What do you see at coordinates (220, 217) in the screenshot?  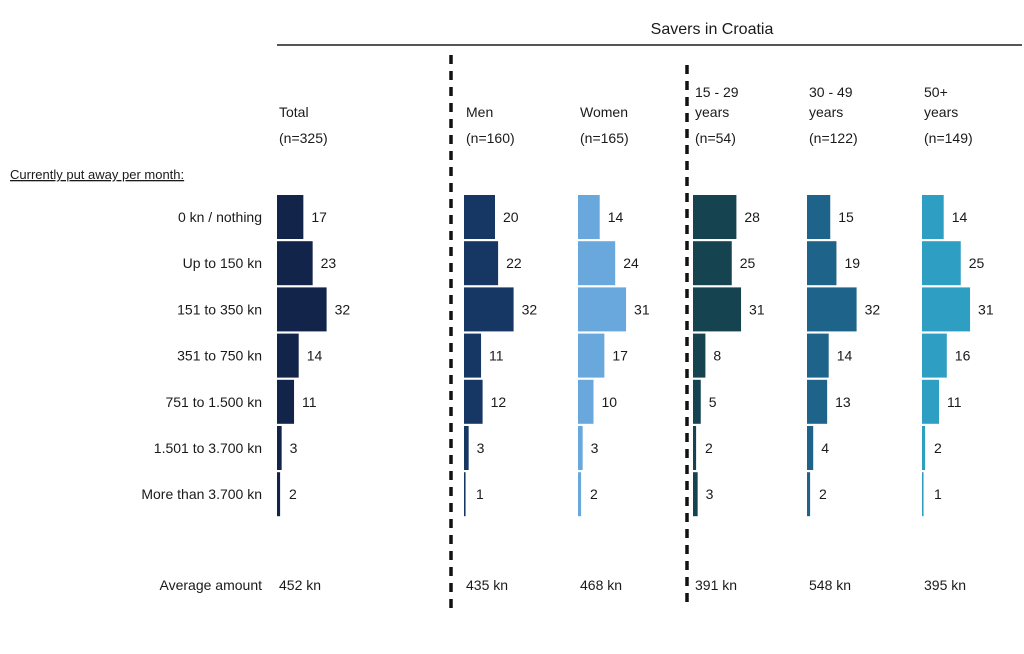 I see `category-label: 0 kn / nothing` at bounding box center [220, 217].